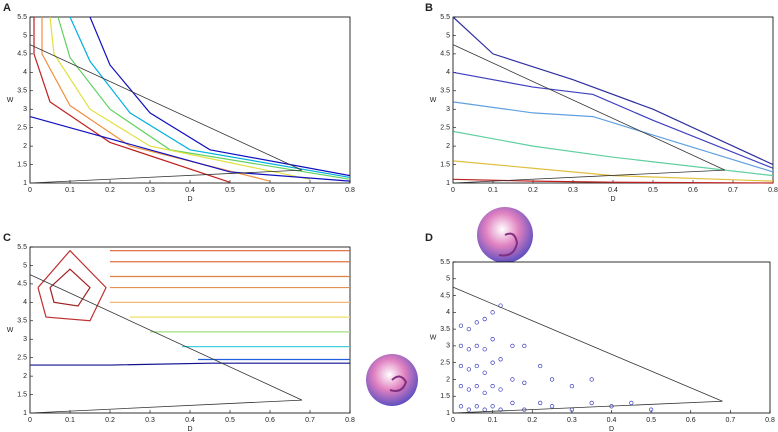 The image size is (778, 432). What do you see at coordinates (25, 413) in the screenshot?
I see `y-tick-label: 1` at bounding box center [25, 413].